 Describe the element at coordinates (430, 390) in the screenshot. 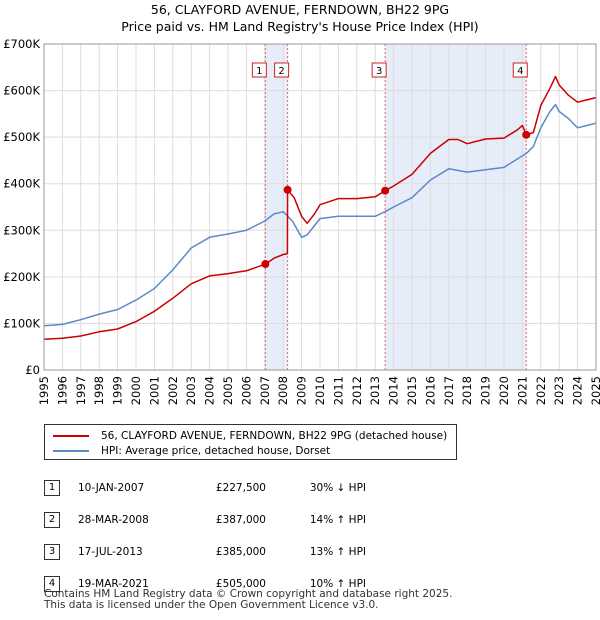

I see `x-tick-label: 2016` at that location.